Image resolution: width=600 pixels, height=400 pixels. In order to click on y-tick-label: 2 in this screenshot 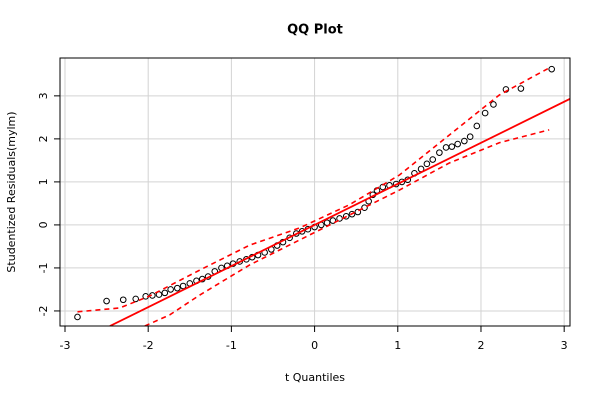, I will do `click(43, 138)`.